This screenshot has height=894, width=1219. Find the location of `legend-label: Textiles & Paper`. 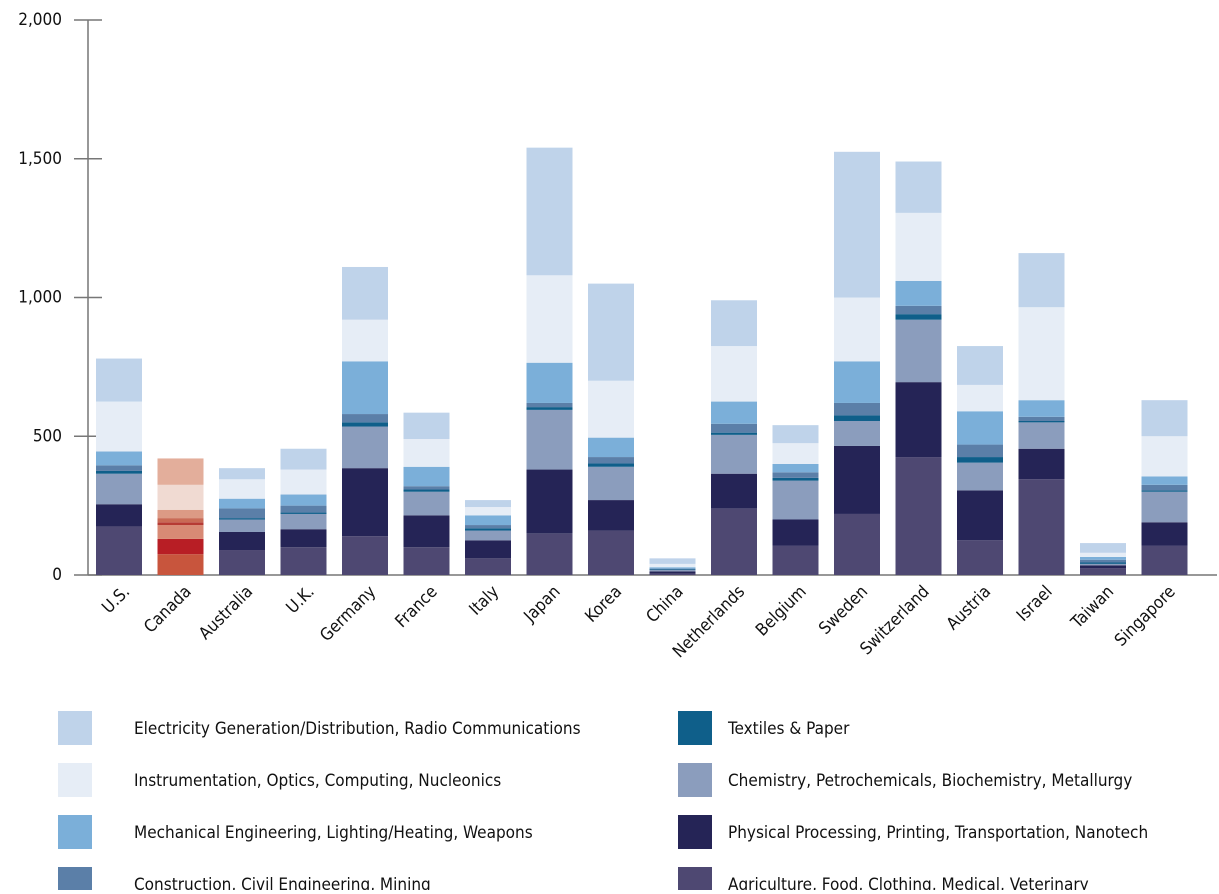

legend-label: Textiles & Paper is located at coordinates (788, 729).